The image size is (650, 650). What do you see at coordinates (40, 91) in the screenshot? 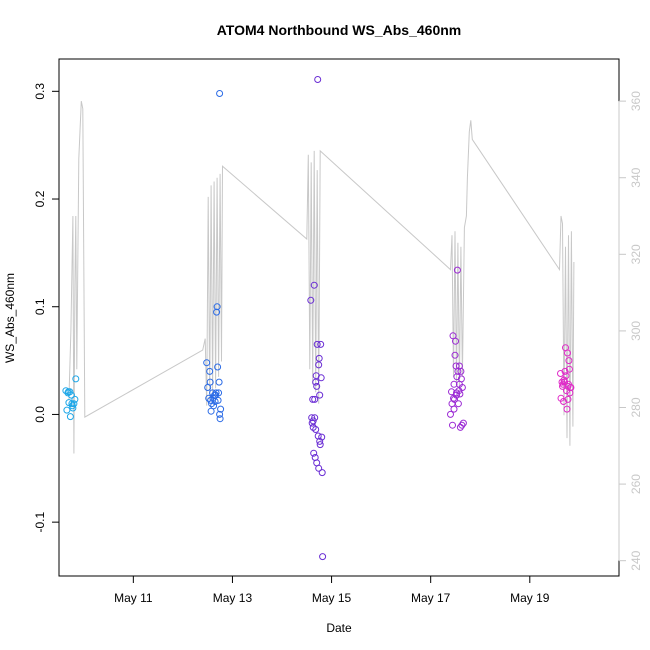
I see `y-tick-label: 0.3` at bounding box center [40, 91].